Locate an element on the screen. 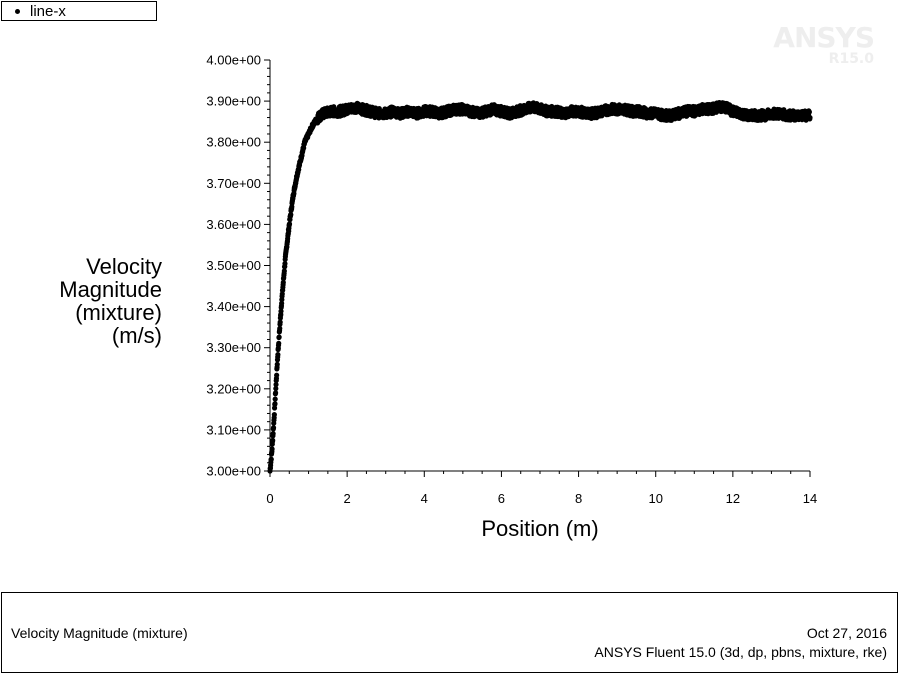 Image resolution: width=900 pixels, height=675 pixels. y-tick-label: 3.20e+00 is located at coordinates (233, 388).